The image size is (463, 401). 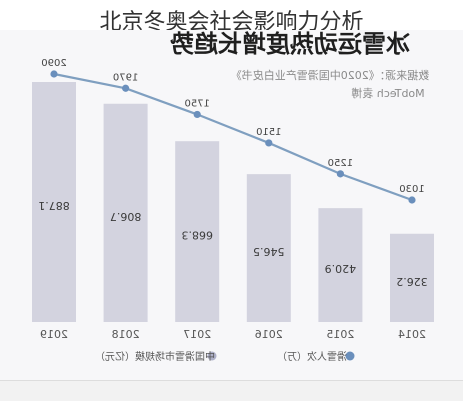 What do you see at coordinates (54, 74) in the screenshot?
I see `line-point-2019` at bounding box center [54, 74].